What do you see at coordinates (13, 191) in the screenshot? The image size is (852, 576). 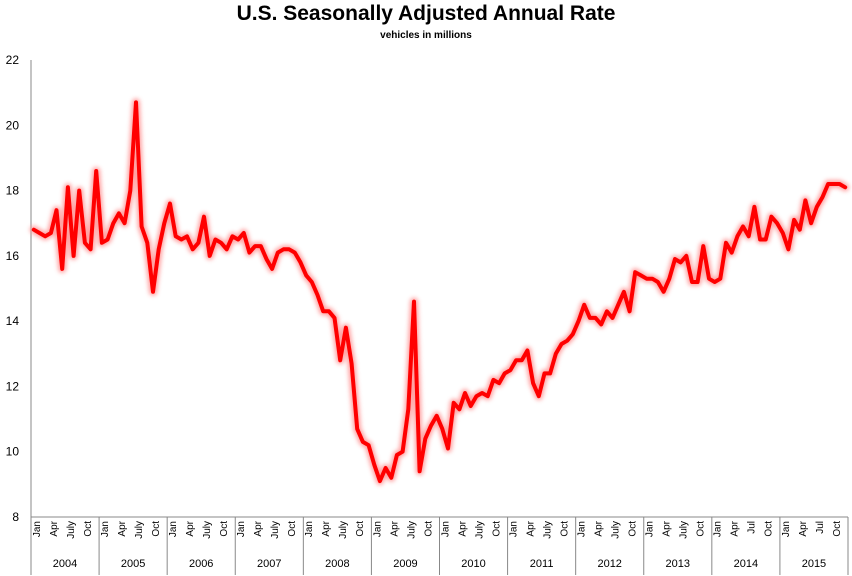 I see `y-tick-label: 18` at bounding box center [13, 191].